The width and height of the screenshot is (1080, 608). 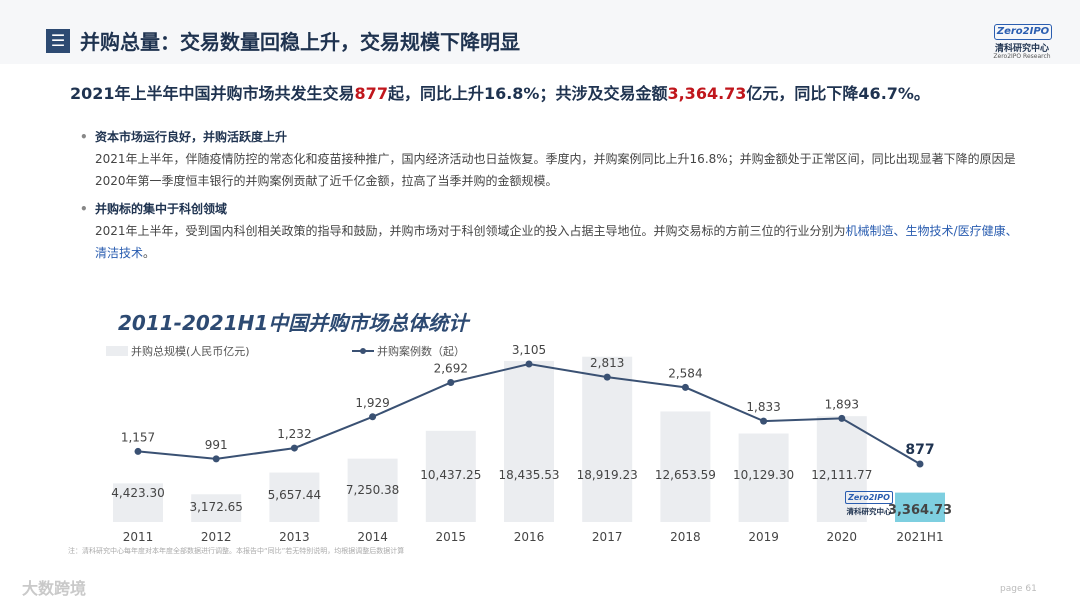 I want to click on x-tick-label: 2015, so click(x=451, y=537).